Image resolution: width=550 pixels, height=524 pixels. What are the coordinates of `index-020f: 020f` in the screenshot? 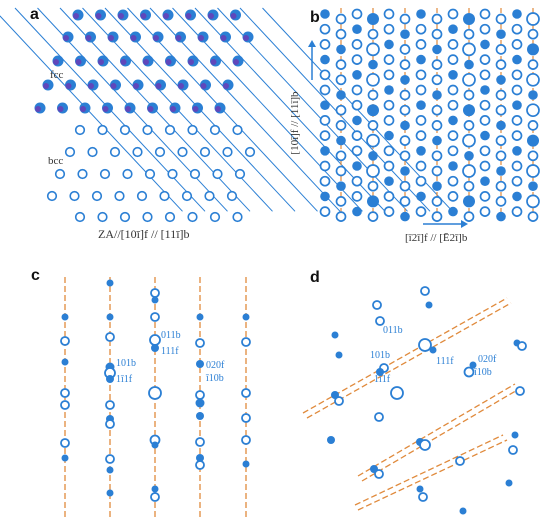 It's located at (215, 365).